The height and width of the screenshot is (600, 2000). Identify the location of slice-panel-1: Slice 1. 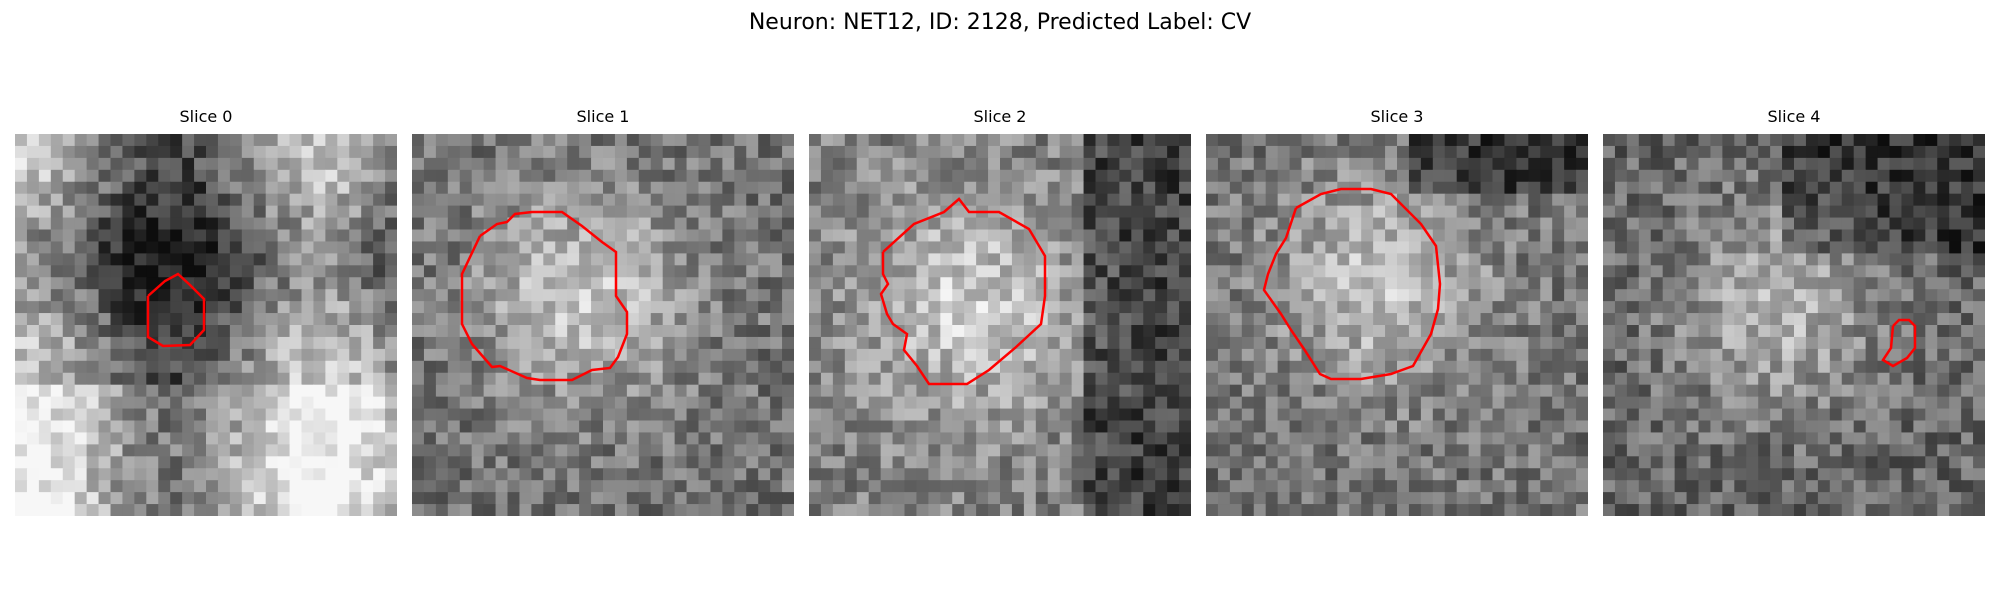
(603, 311).